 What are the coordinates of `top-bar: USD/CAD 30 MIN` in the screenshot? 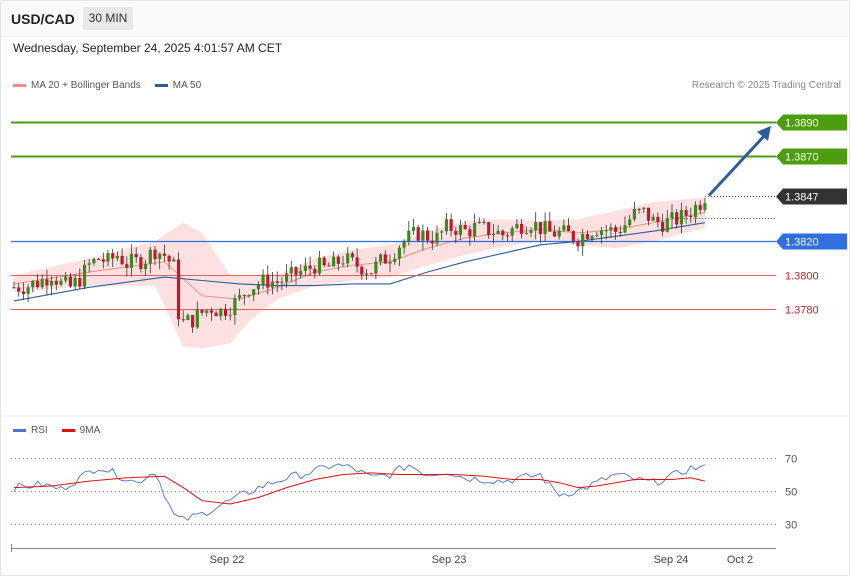 It's located at (425, 18).